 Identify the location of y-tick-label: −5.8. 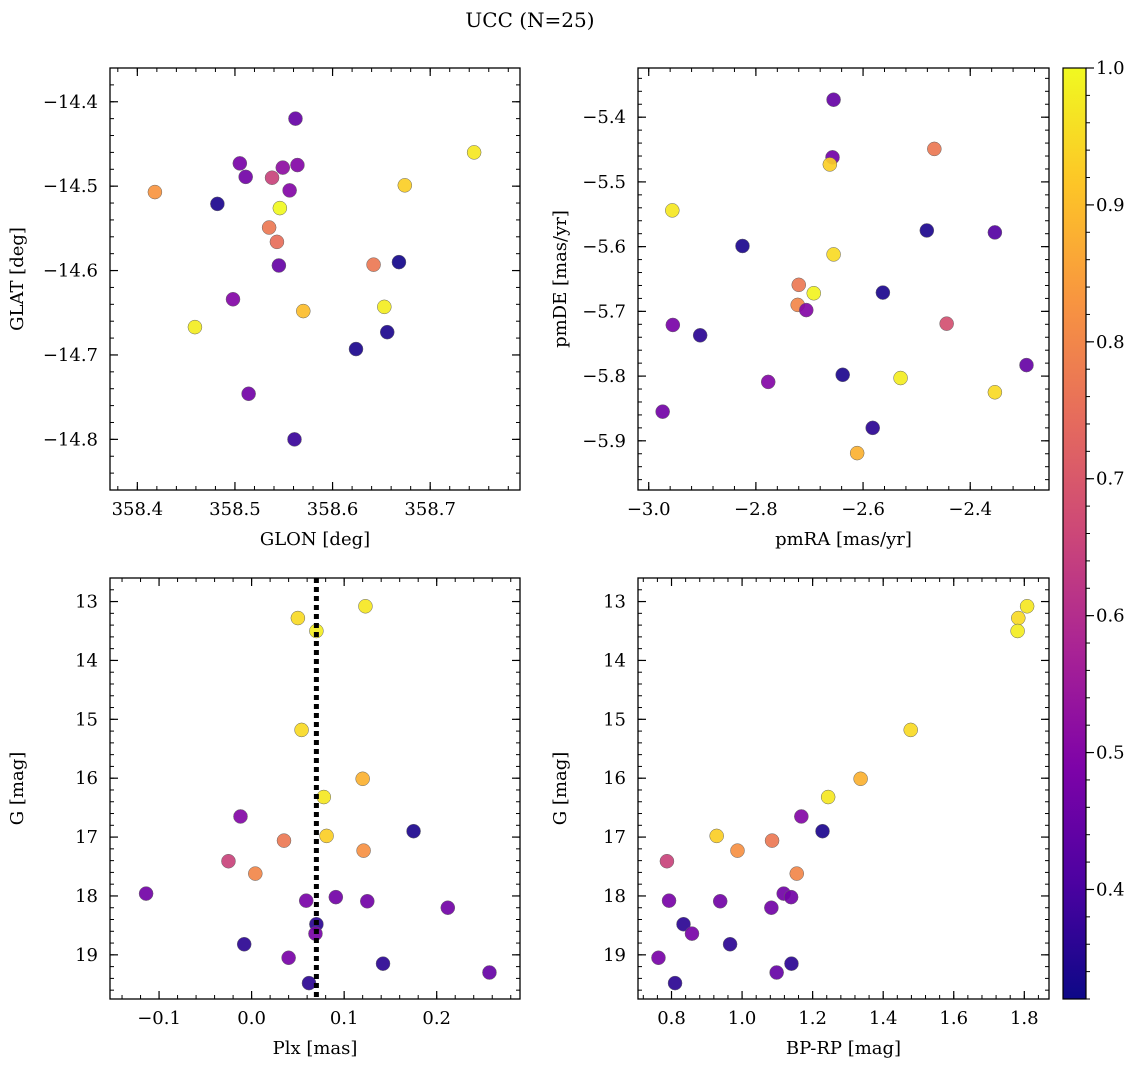
(604, 376).